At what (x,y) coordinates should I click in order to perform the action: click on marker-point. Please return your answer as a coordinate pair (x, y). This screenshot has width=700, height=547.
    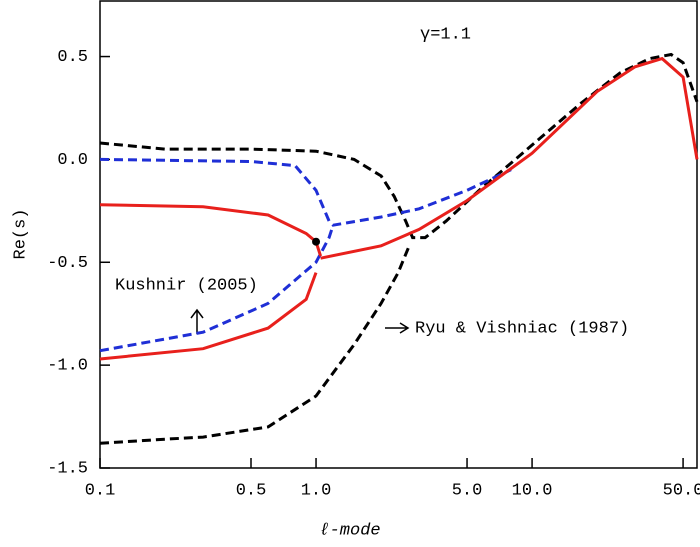
    Looking at the image, I should click on (316, 241).